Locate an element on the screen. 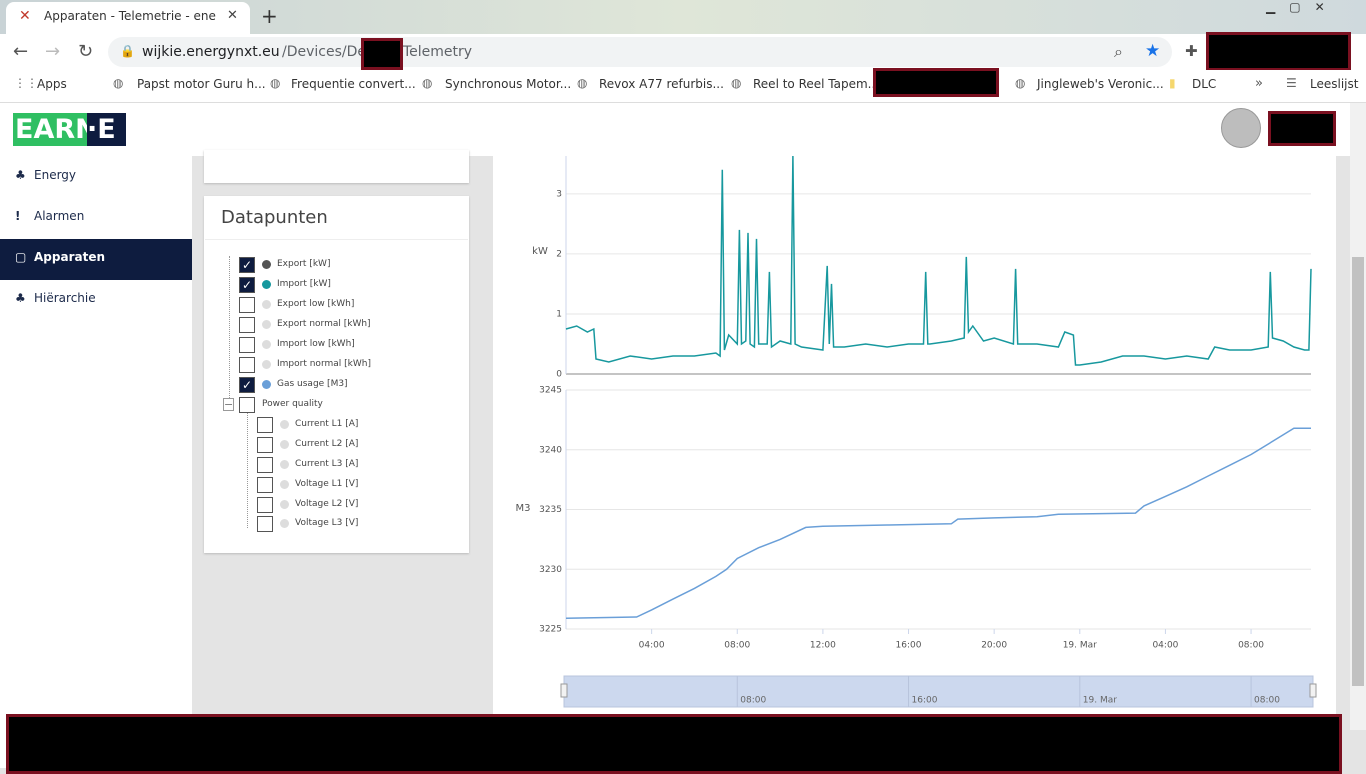 The height and width of the screenshot is (774, 1366). tab is located at coordinates (128, 18).